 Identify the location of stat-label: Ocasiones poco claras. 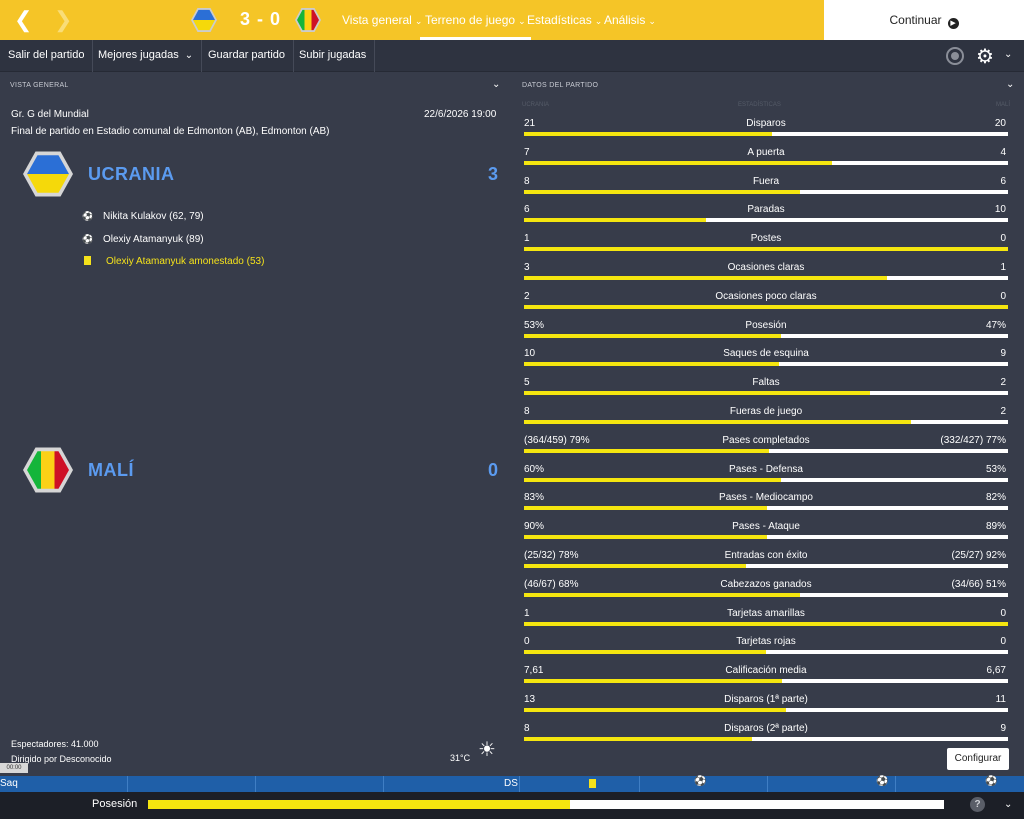
(766, 296).